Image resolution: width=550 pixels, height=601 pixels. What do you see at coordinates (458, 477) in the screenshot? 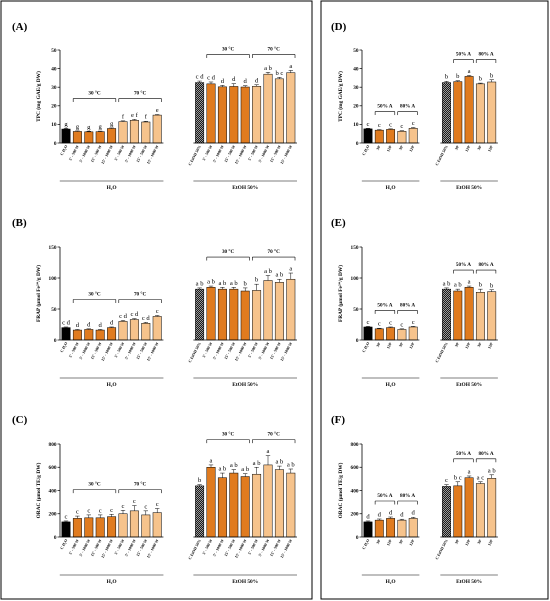
I see `significance-letter: b c` at bounding box center [458, 477].